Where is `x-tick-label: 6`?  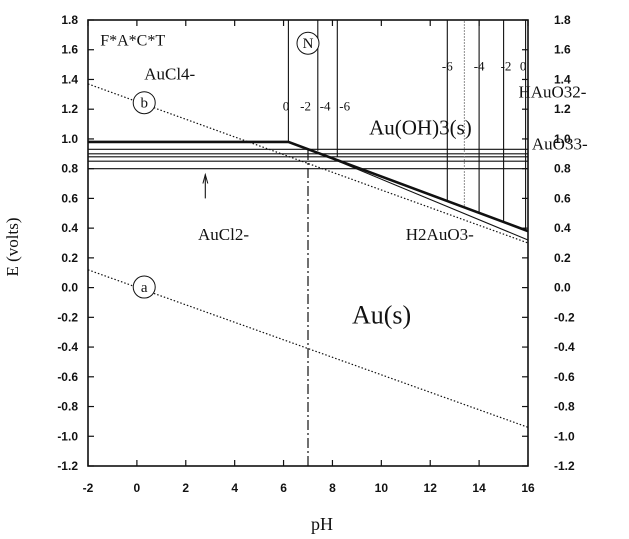
x-tick-label: 6 is located at coordinates (283, 488).